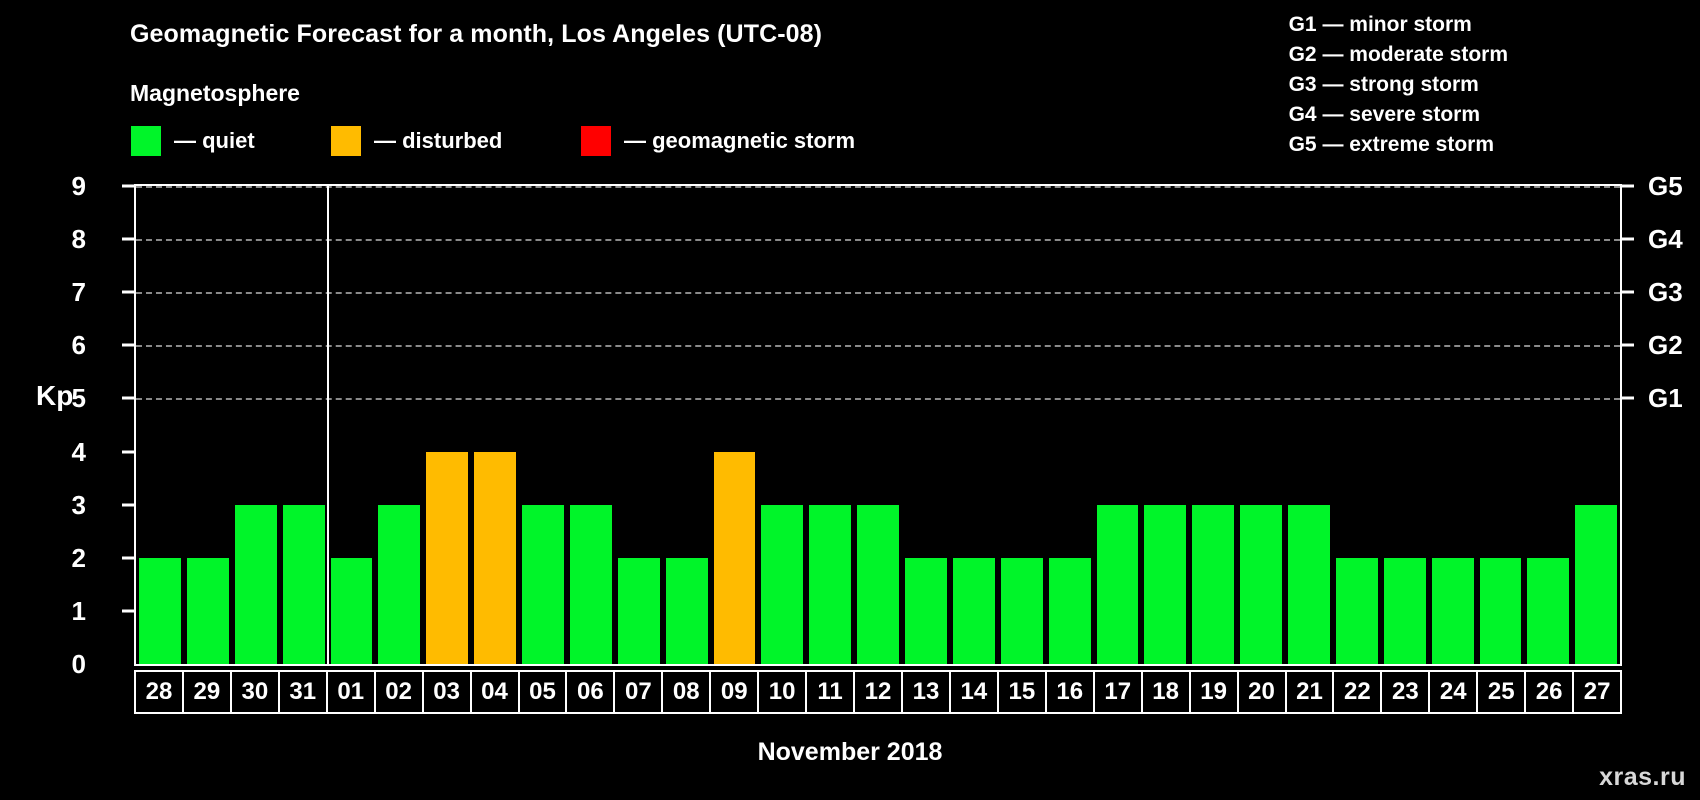 The height and width of the screenshot is (800, 1700). I want to click on day-label-cell: 03, so click(448, 692).